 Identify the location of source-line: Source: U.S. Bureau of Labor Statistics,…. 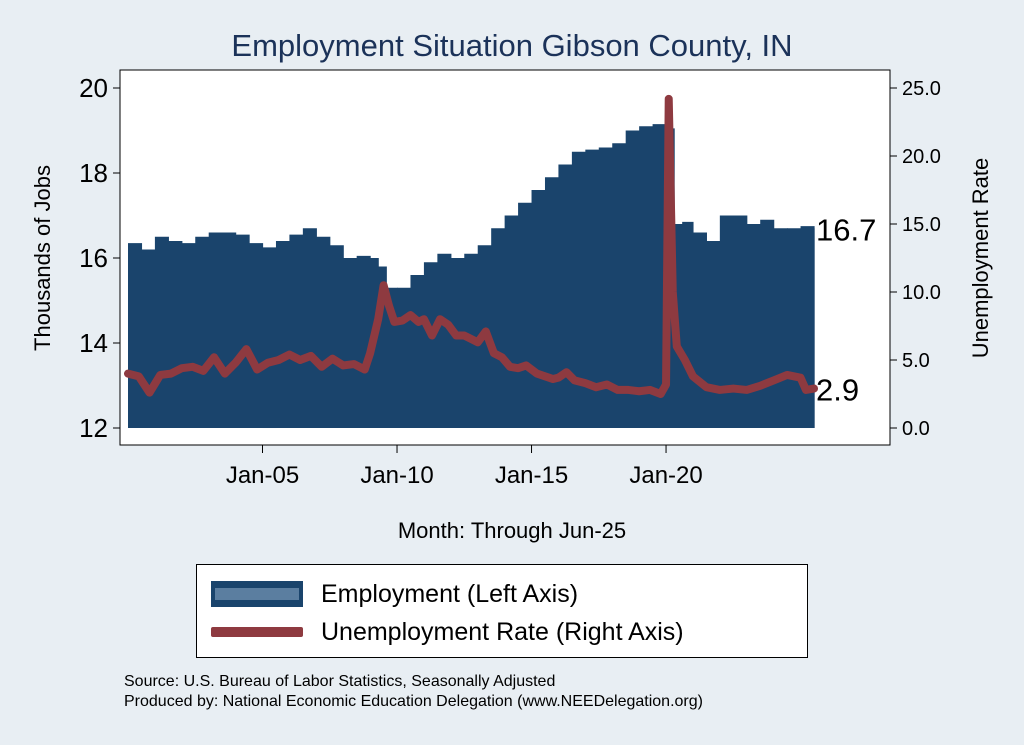
(340, 681).